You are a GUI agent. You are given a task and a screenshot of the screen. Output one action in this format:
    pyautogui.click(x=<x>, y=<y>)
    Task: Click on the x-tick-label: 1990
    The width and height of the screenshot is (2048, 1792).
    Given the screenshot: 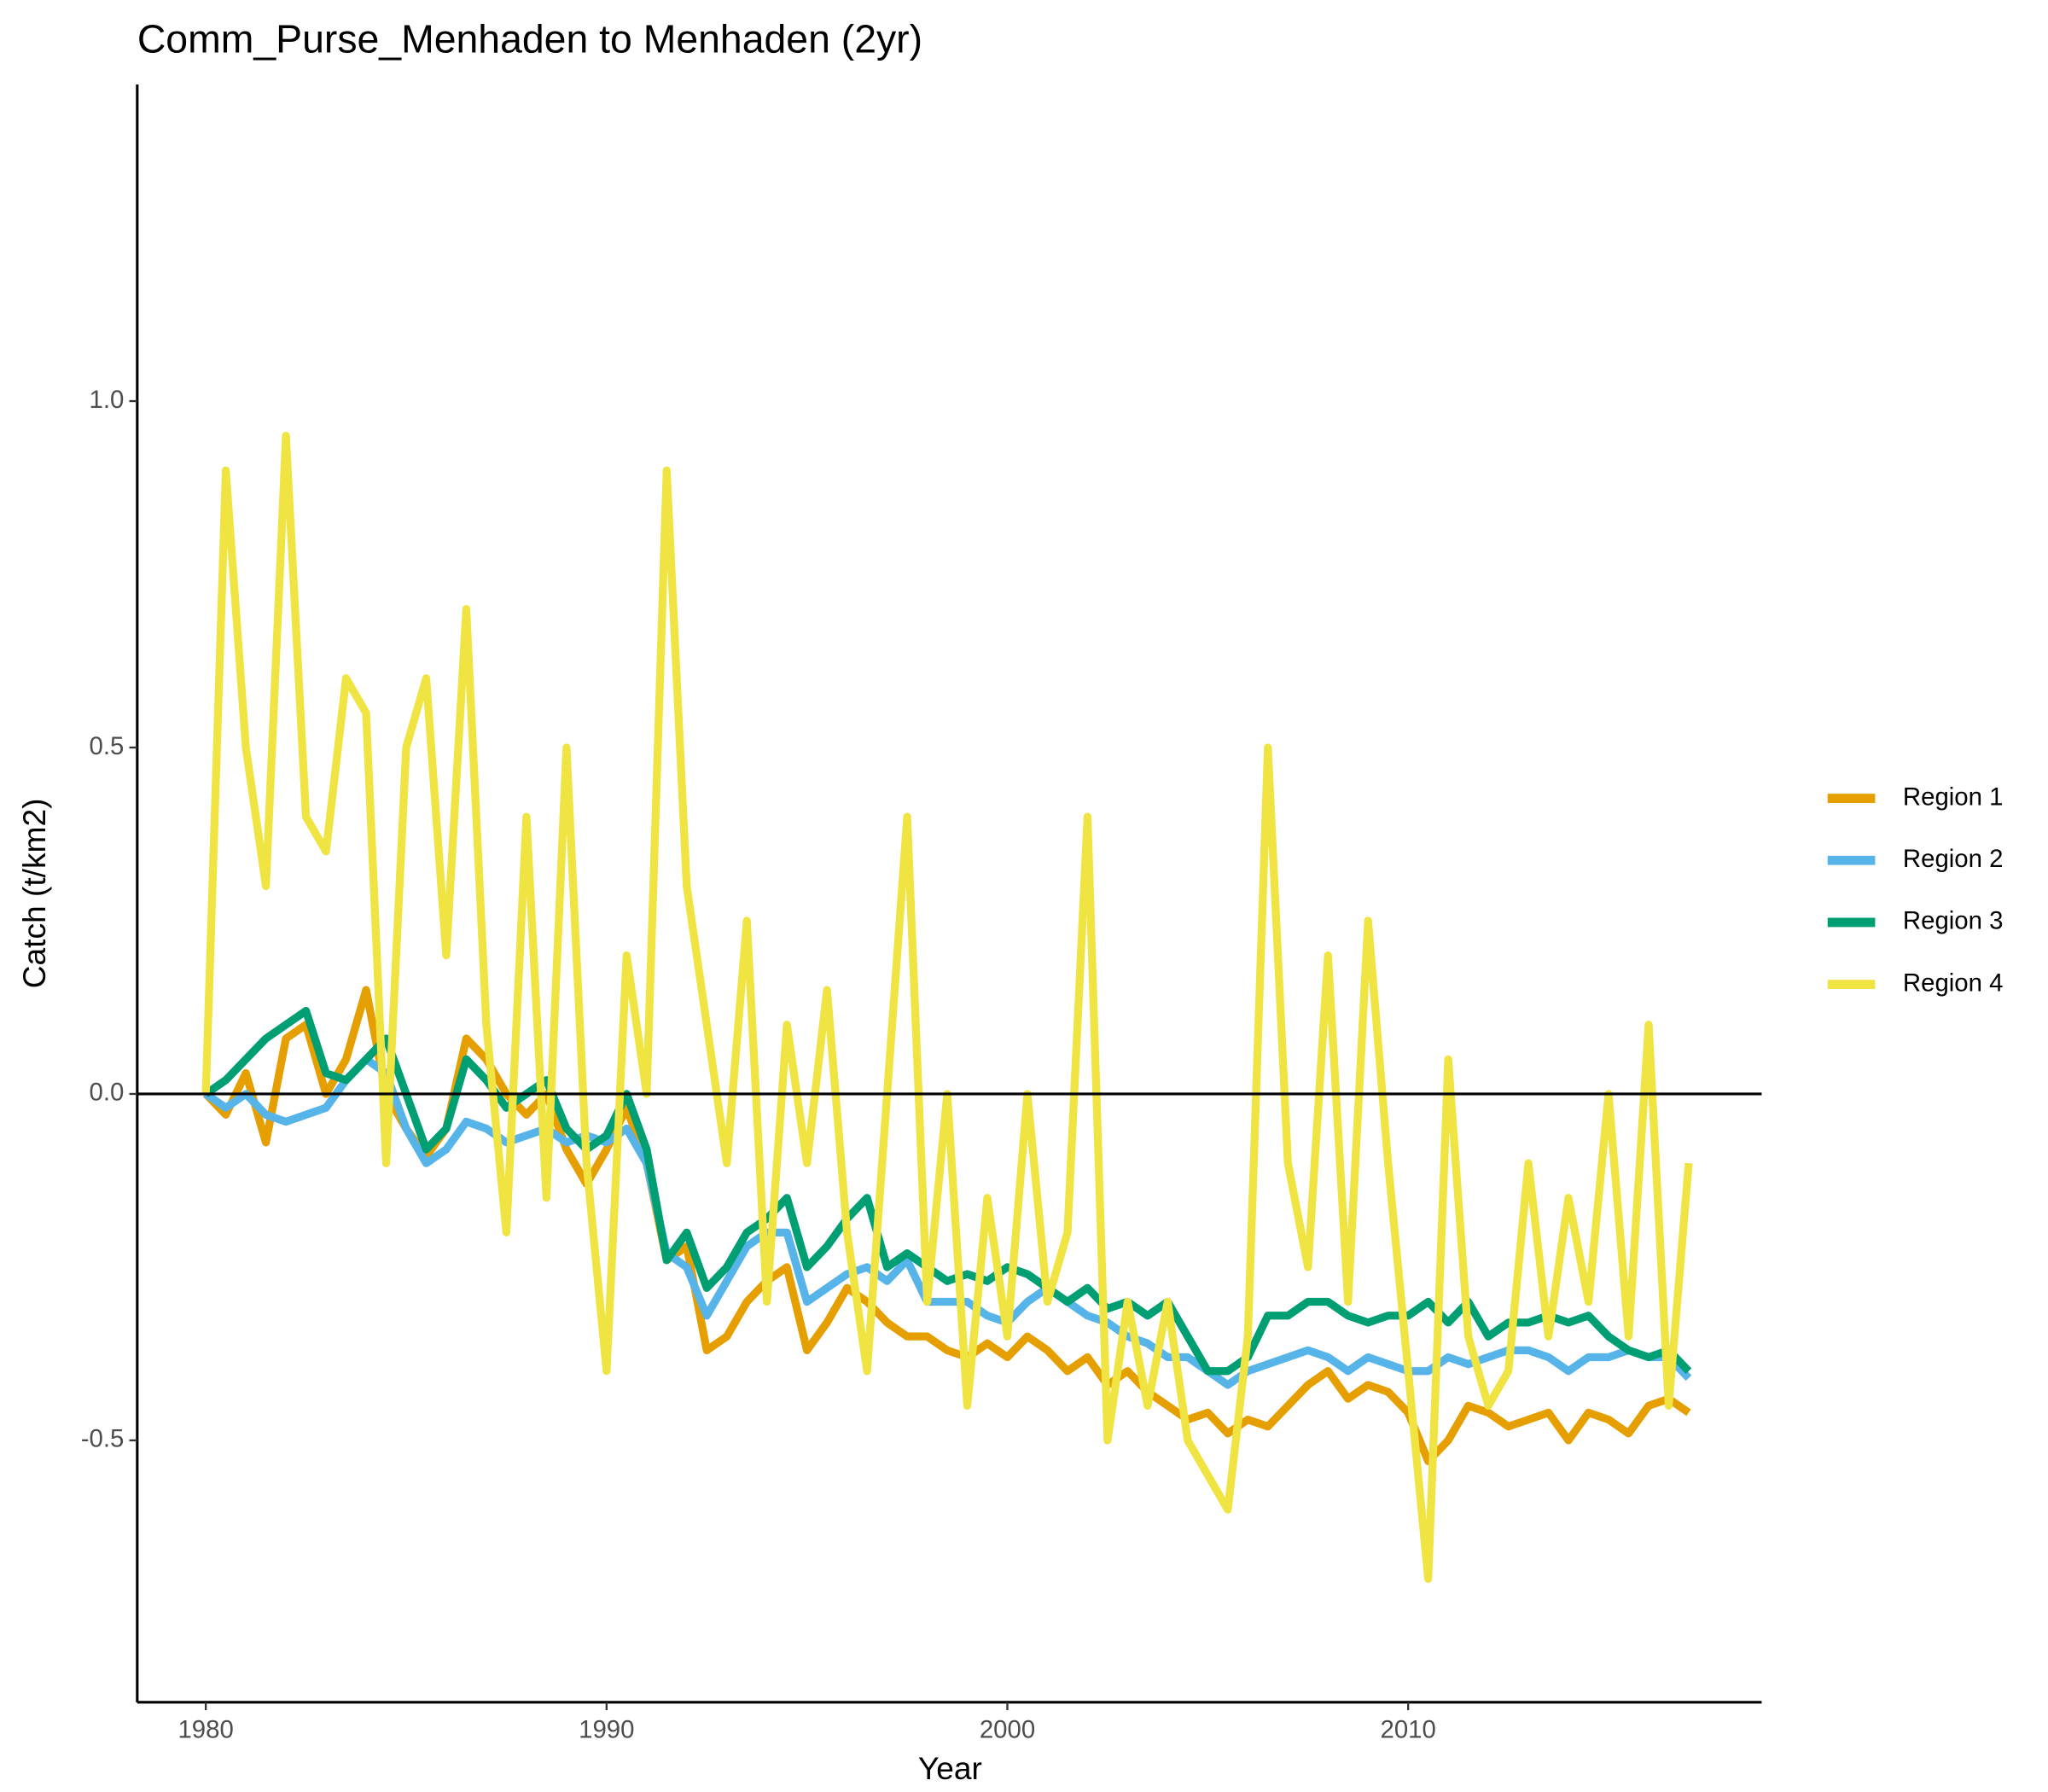 What is the action you would take?
    pyautogui.click(x=606, y=1730)
    